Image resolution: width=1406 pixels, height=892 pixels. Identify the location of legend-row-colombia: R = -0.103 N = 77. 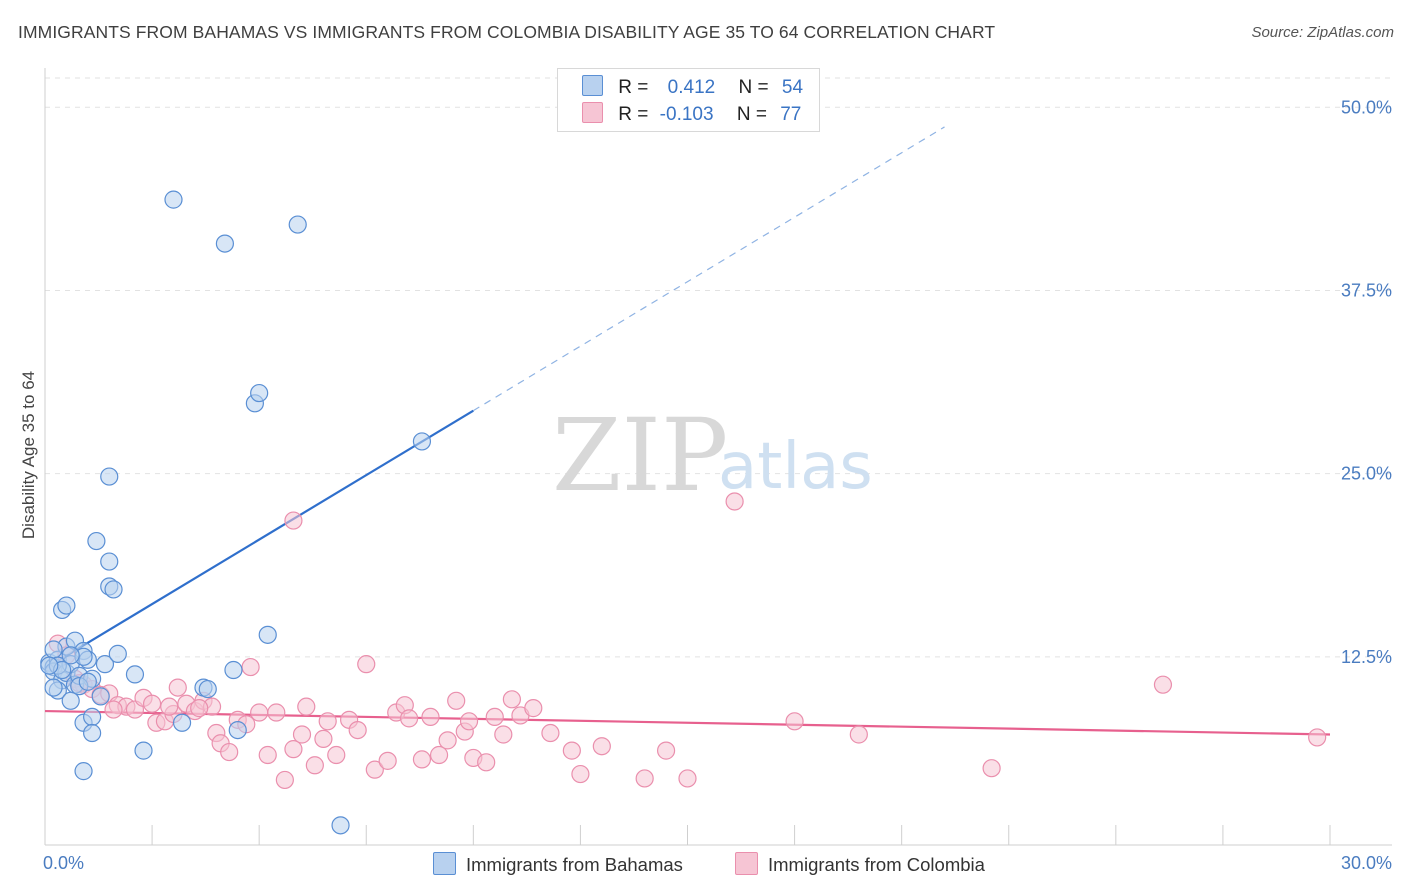
(691, 115).